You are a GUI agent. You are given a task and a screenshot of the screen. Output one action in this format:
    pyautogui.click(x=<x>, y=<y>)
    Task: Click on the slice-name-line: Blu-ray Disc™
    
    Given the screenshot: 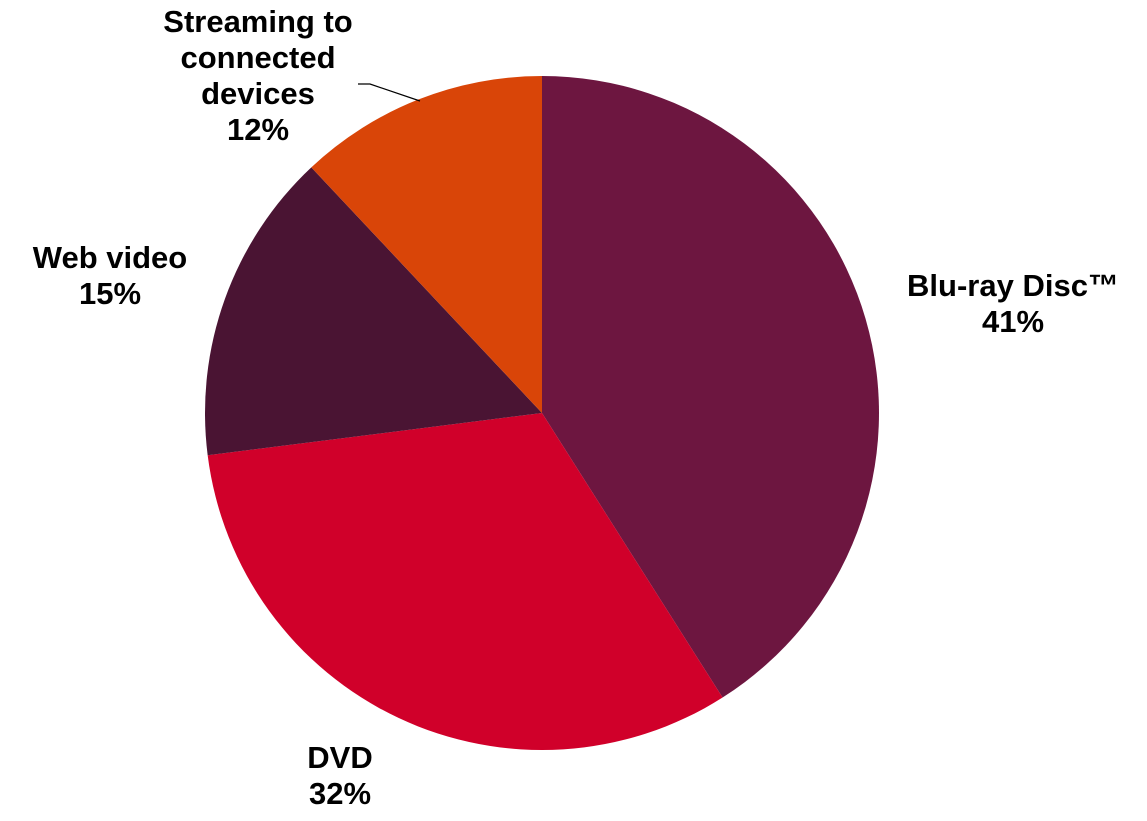 What is the action you would take?
    pyautogui.click(x=1013, y=285)
    